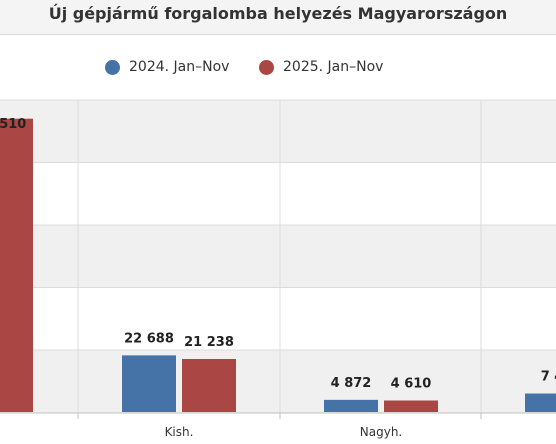 This screenshot has height=444, width=556. What do you see at coordinates (411, 383) in the screenshot?
I see `data-label: 4 610` at bounding box center [411, 383].